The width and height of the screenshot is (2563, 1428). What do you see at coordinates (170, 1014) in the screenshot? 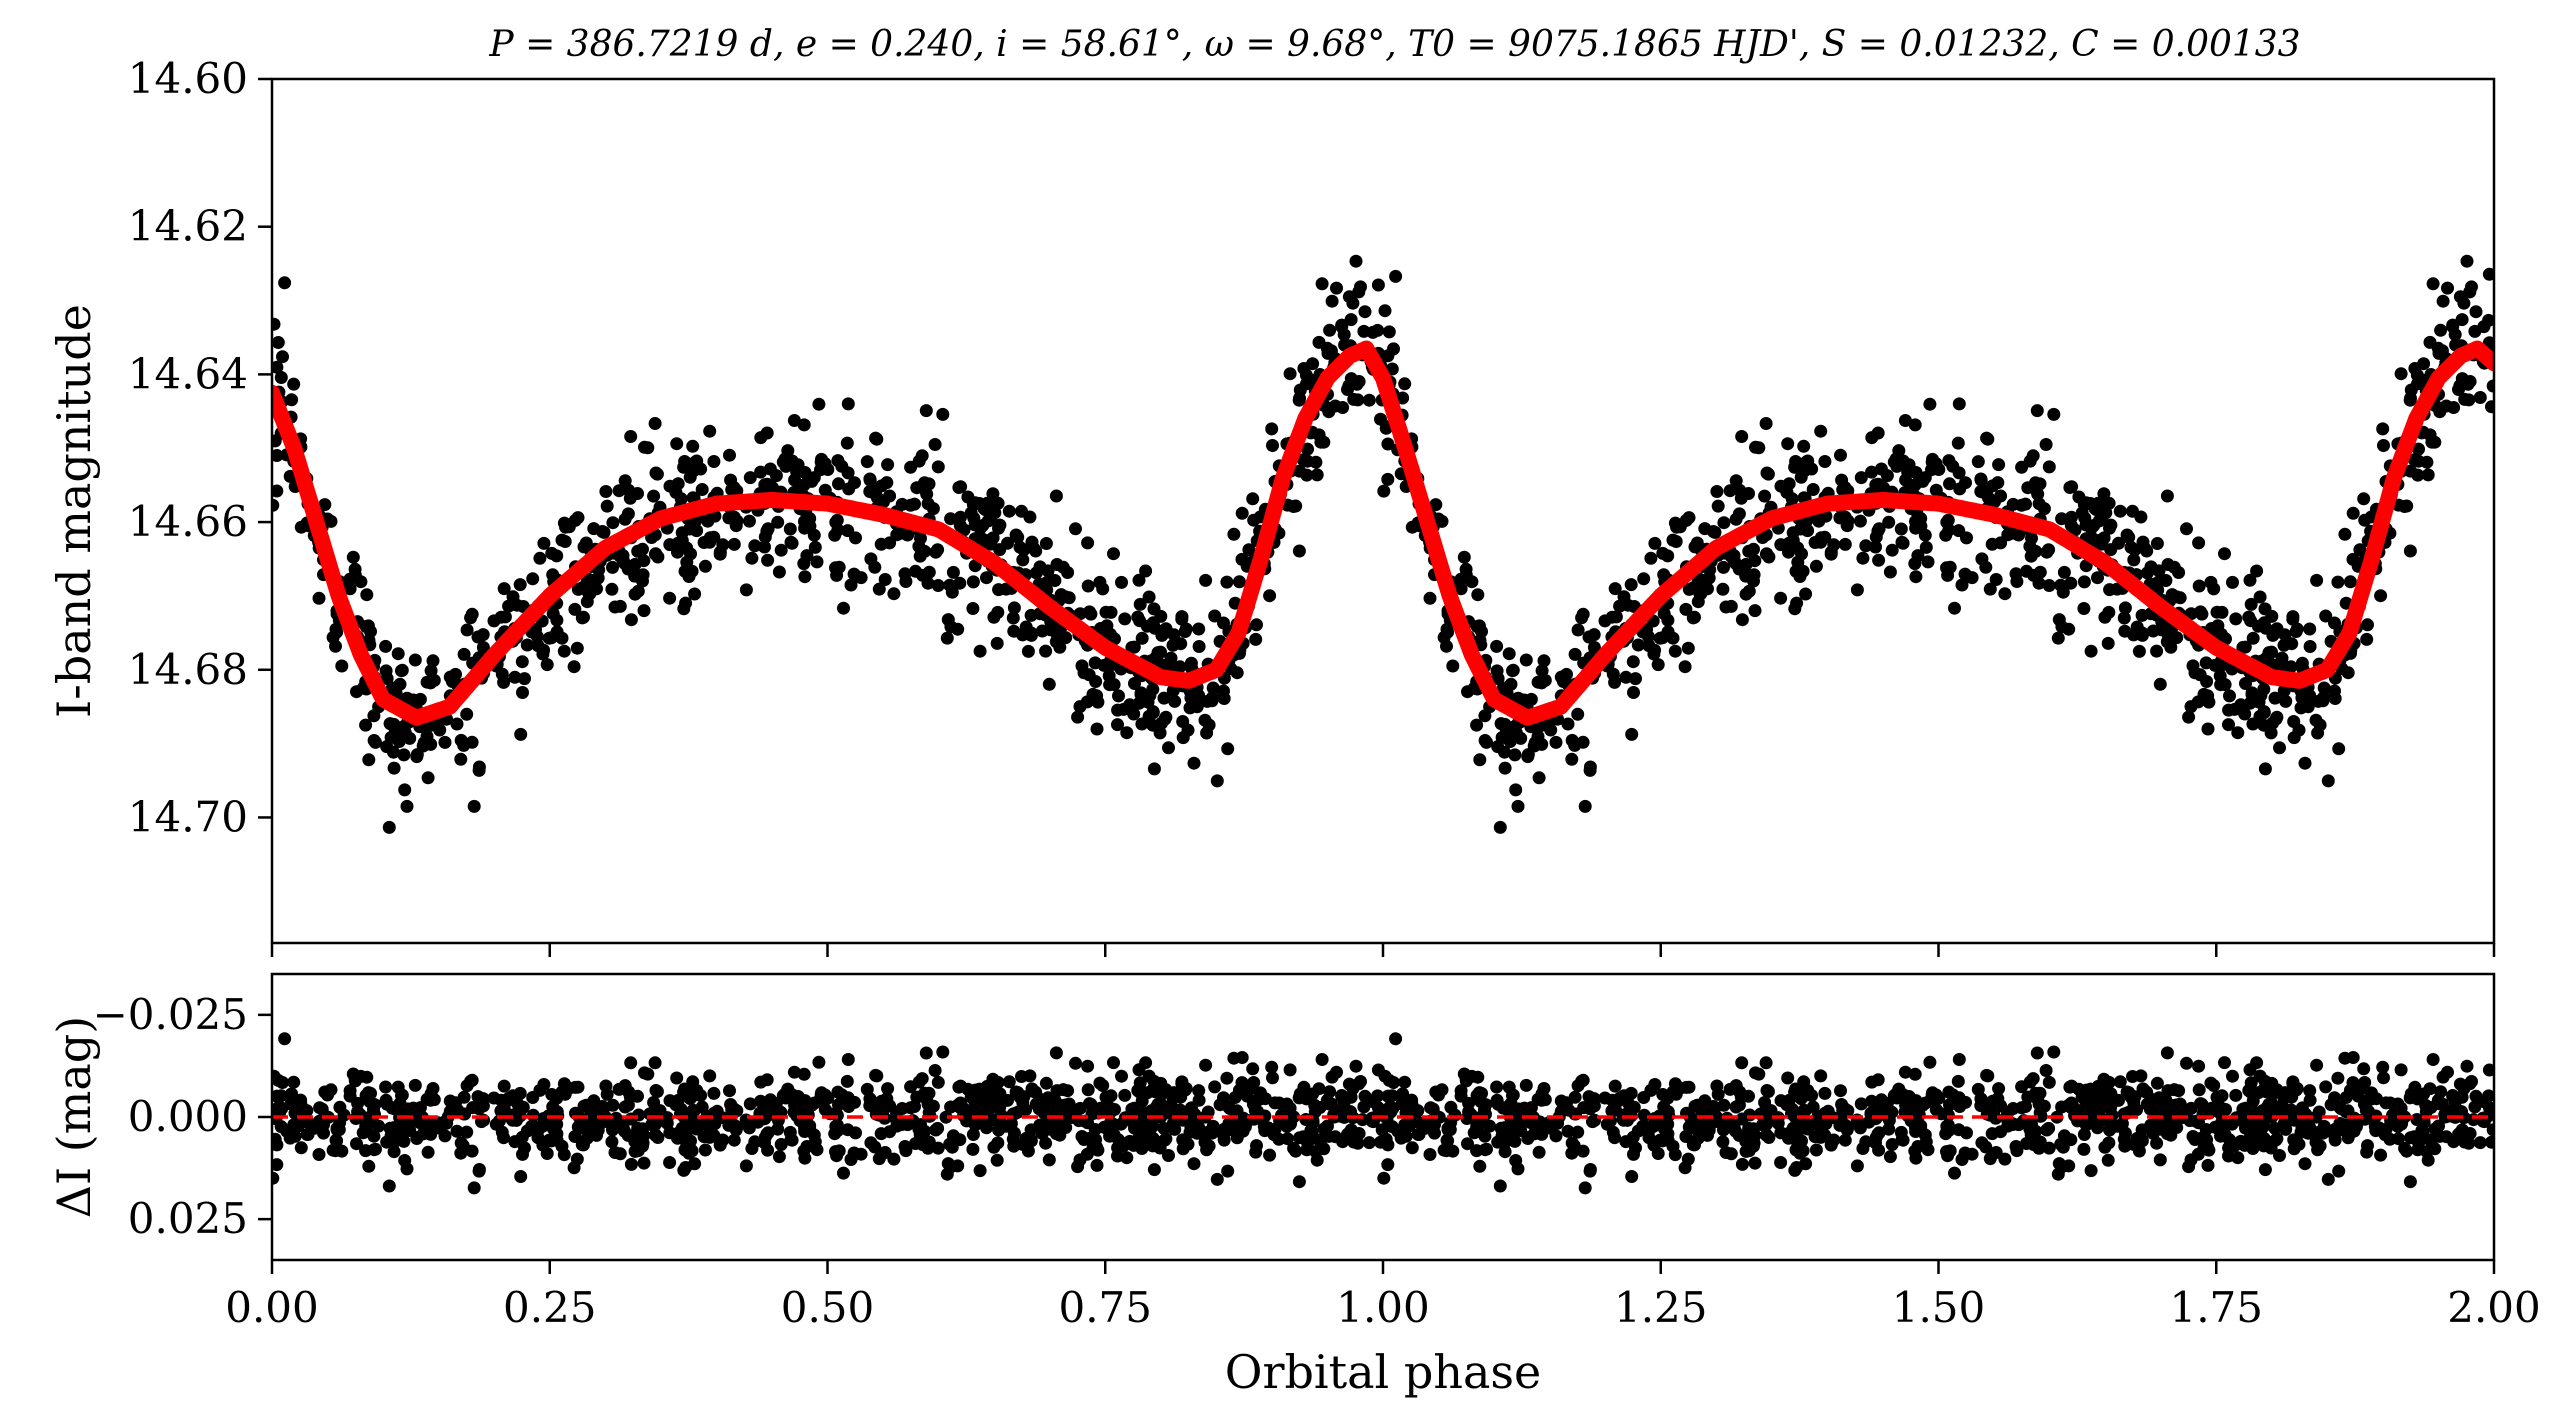
I see `y-tick-label: −0.025` at bounding box center [170, 1014].